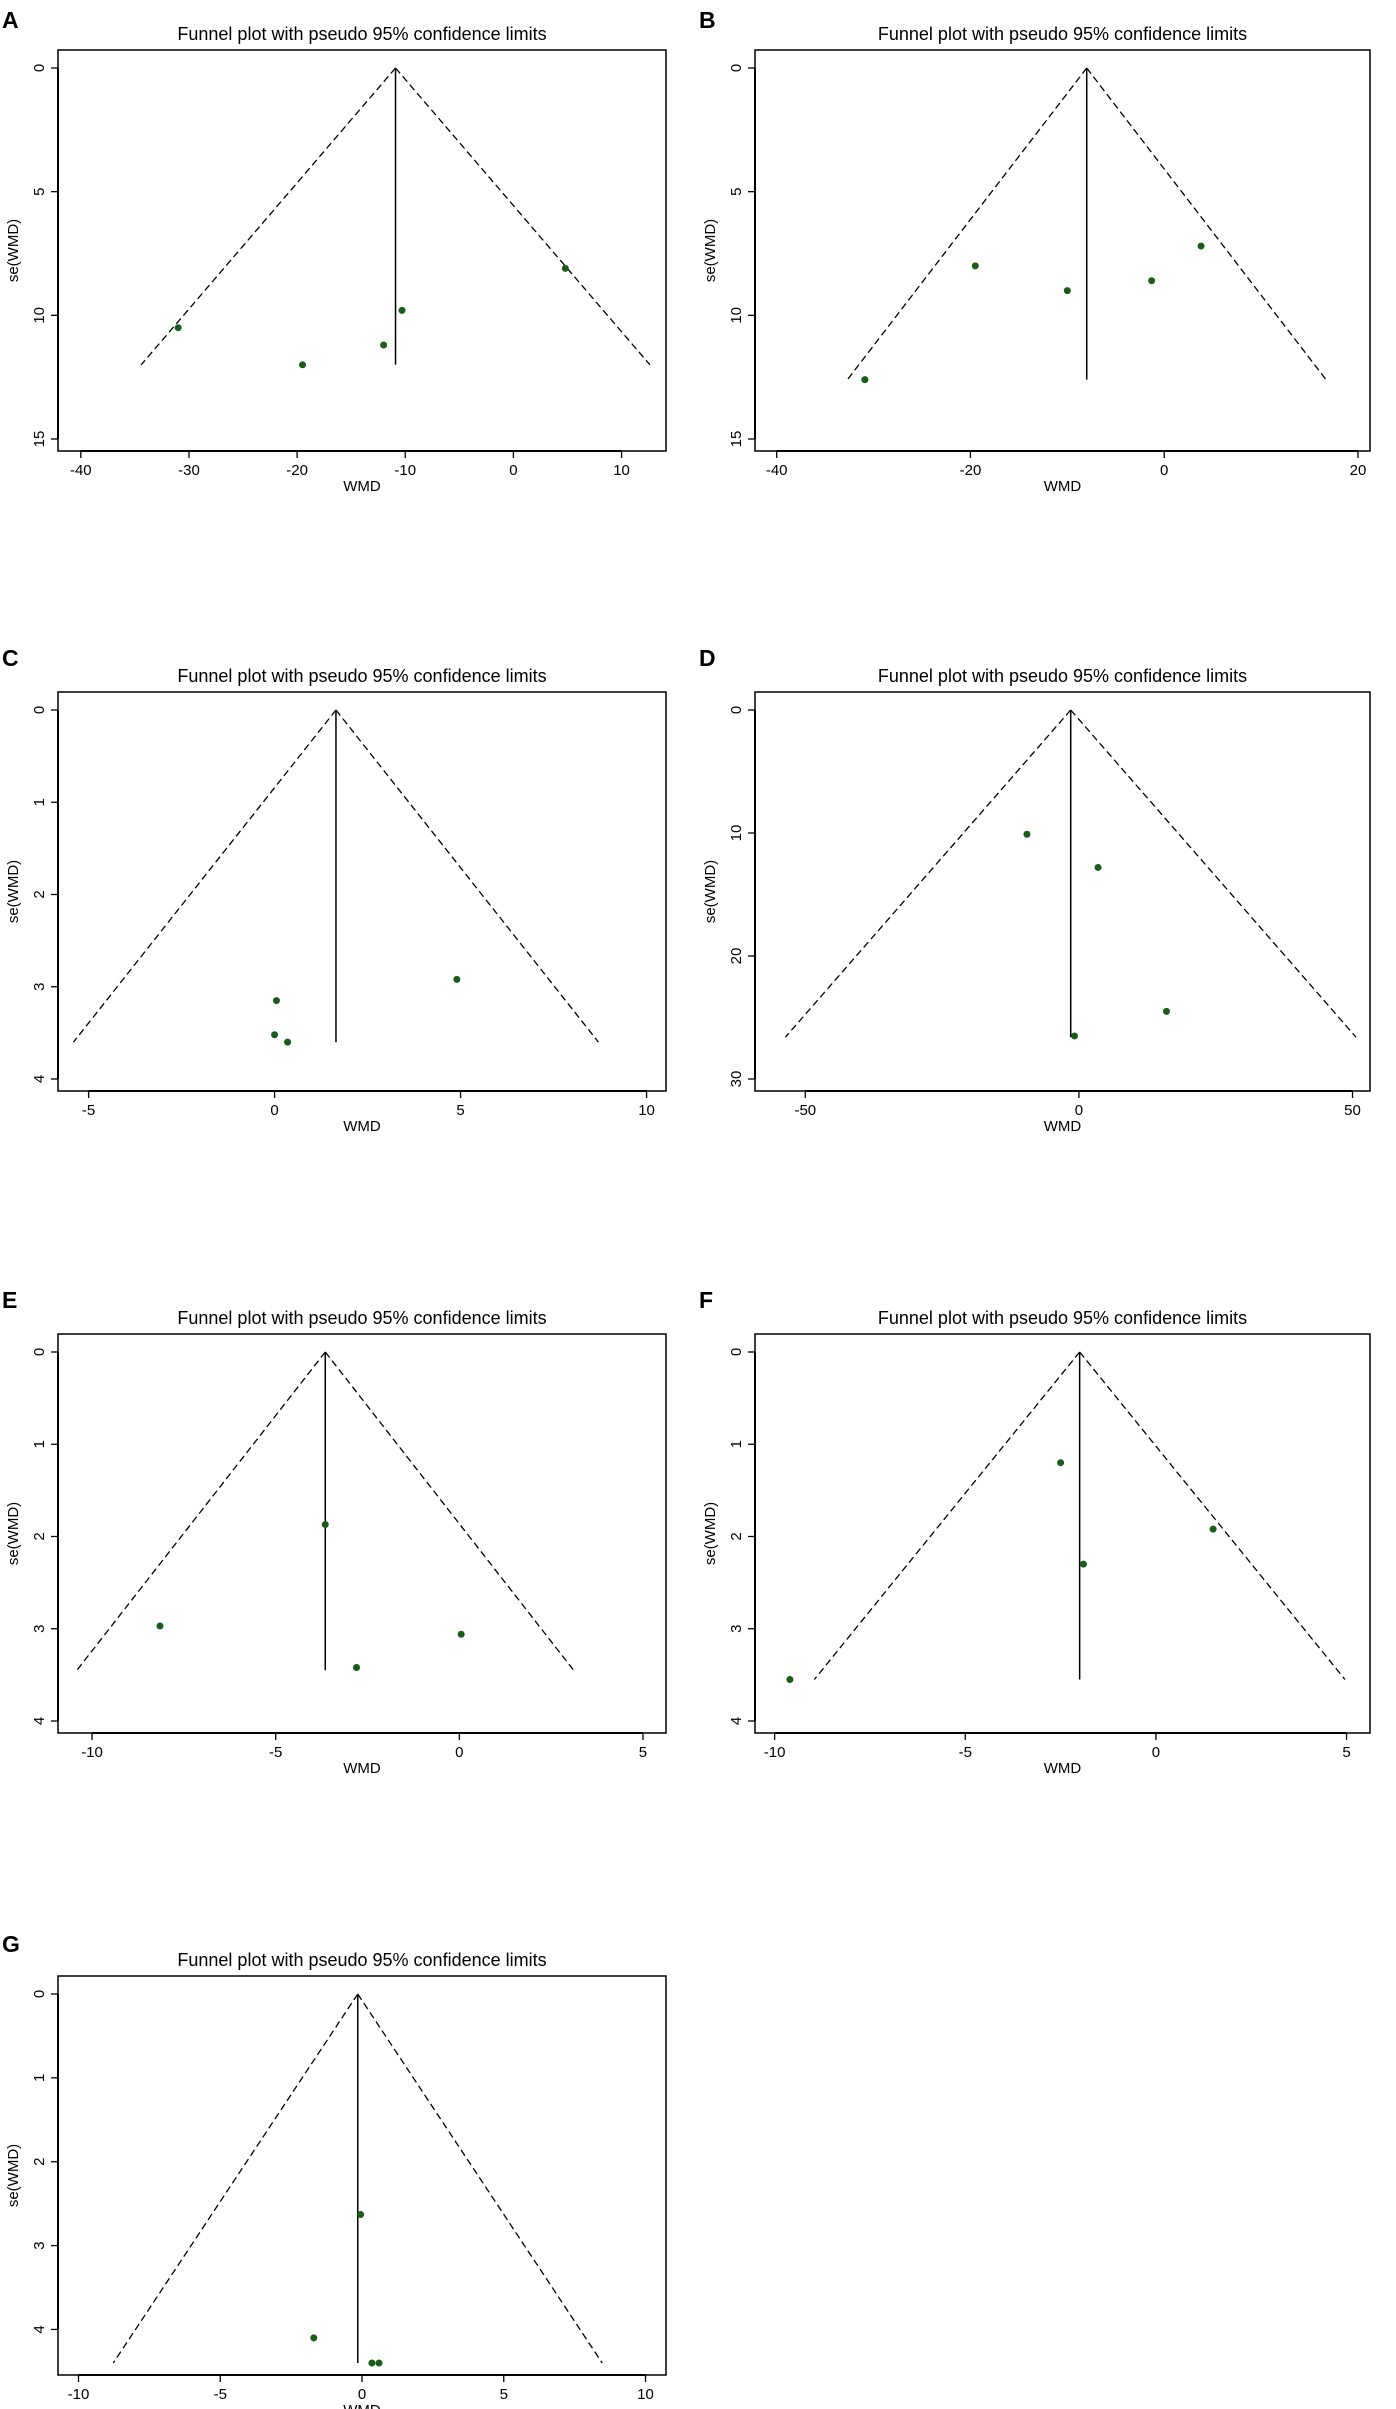 The height and width of the screenshot is (2409, 1396). I want to click on panel-e-y-tick-label: 1, so click(39, 1444).